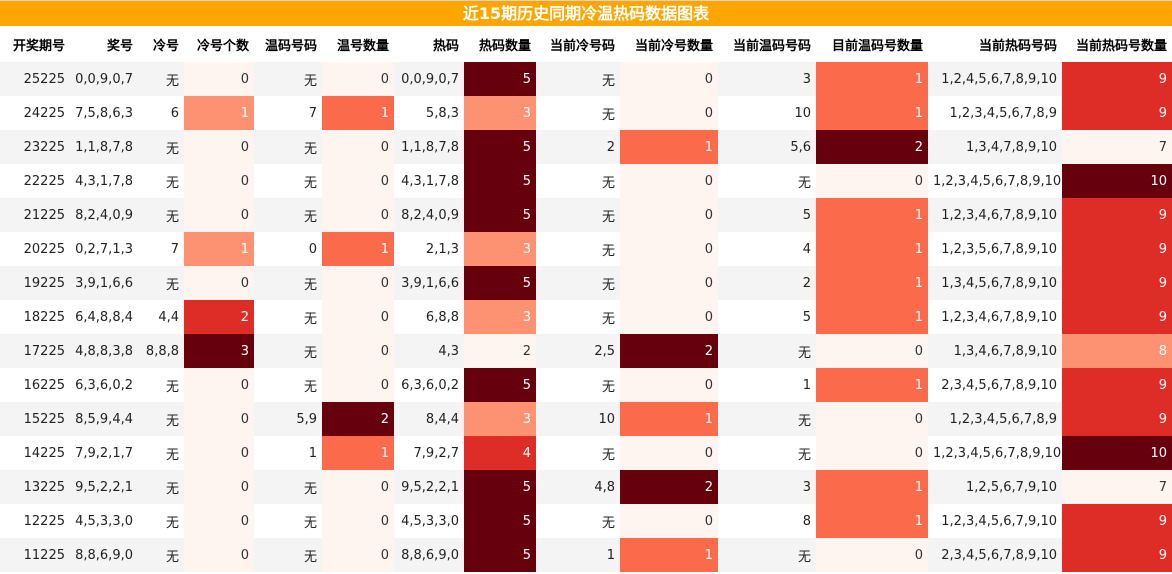 The height and width of the screenshot is (574, 1172). What do you see at coordinates (104, 385) in the screenshot?
I see `cell-draw: 6,3,6,0,2` at bounding box center [104, 385].